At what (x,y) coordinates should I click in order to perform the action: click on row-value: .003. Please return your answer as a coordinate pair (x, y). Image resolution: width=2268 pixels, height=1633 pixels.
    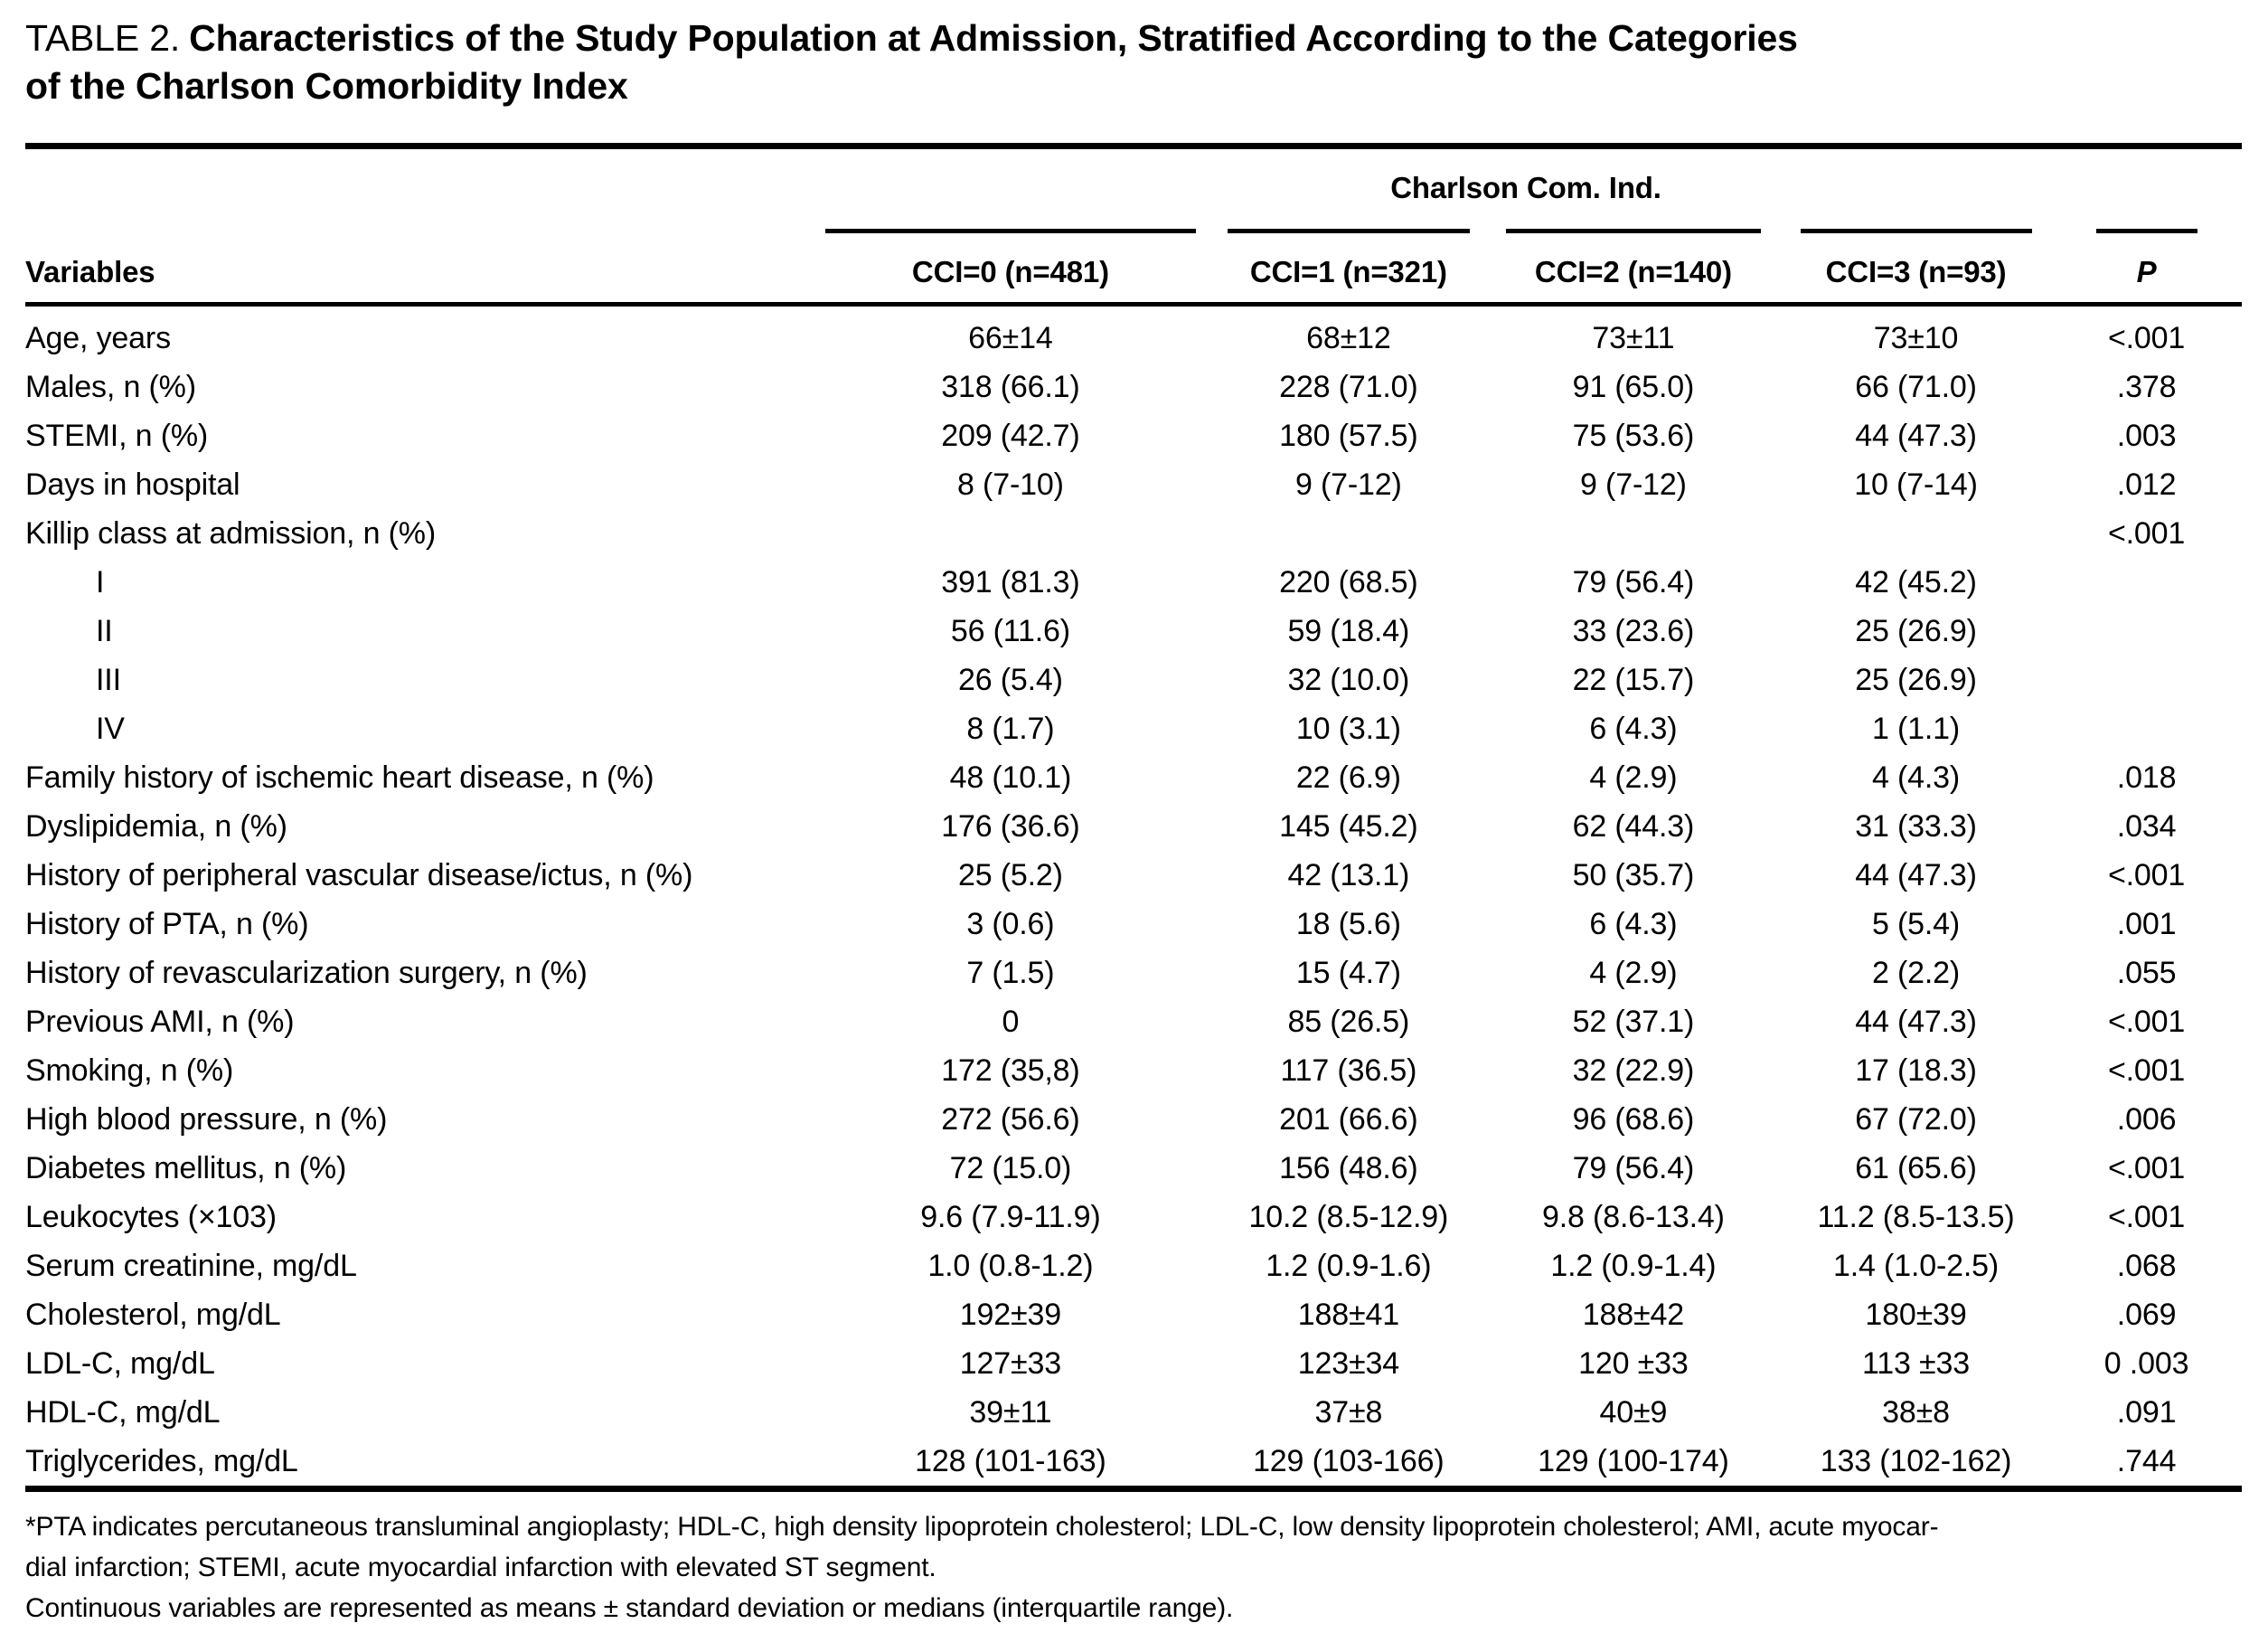
    Looking at the image, I should click on (2146, 435).